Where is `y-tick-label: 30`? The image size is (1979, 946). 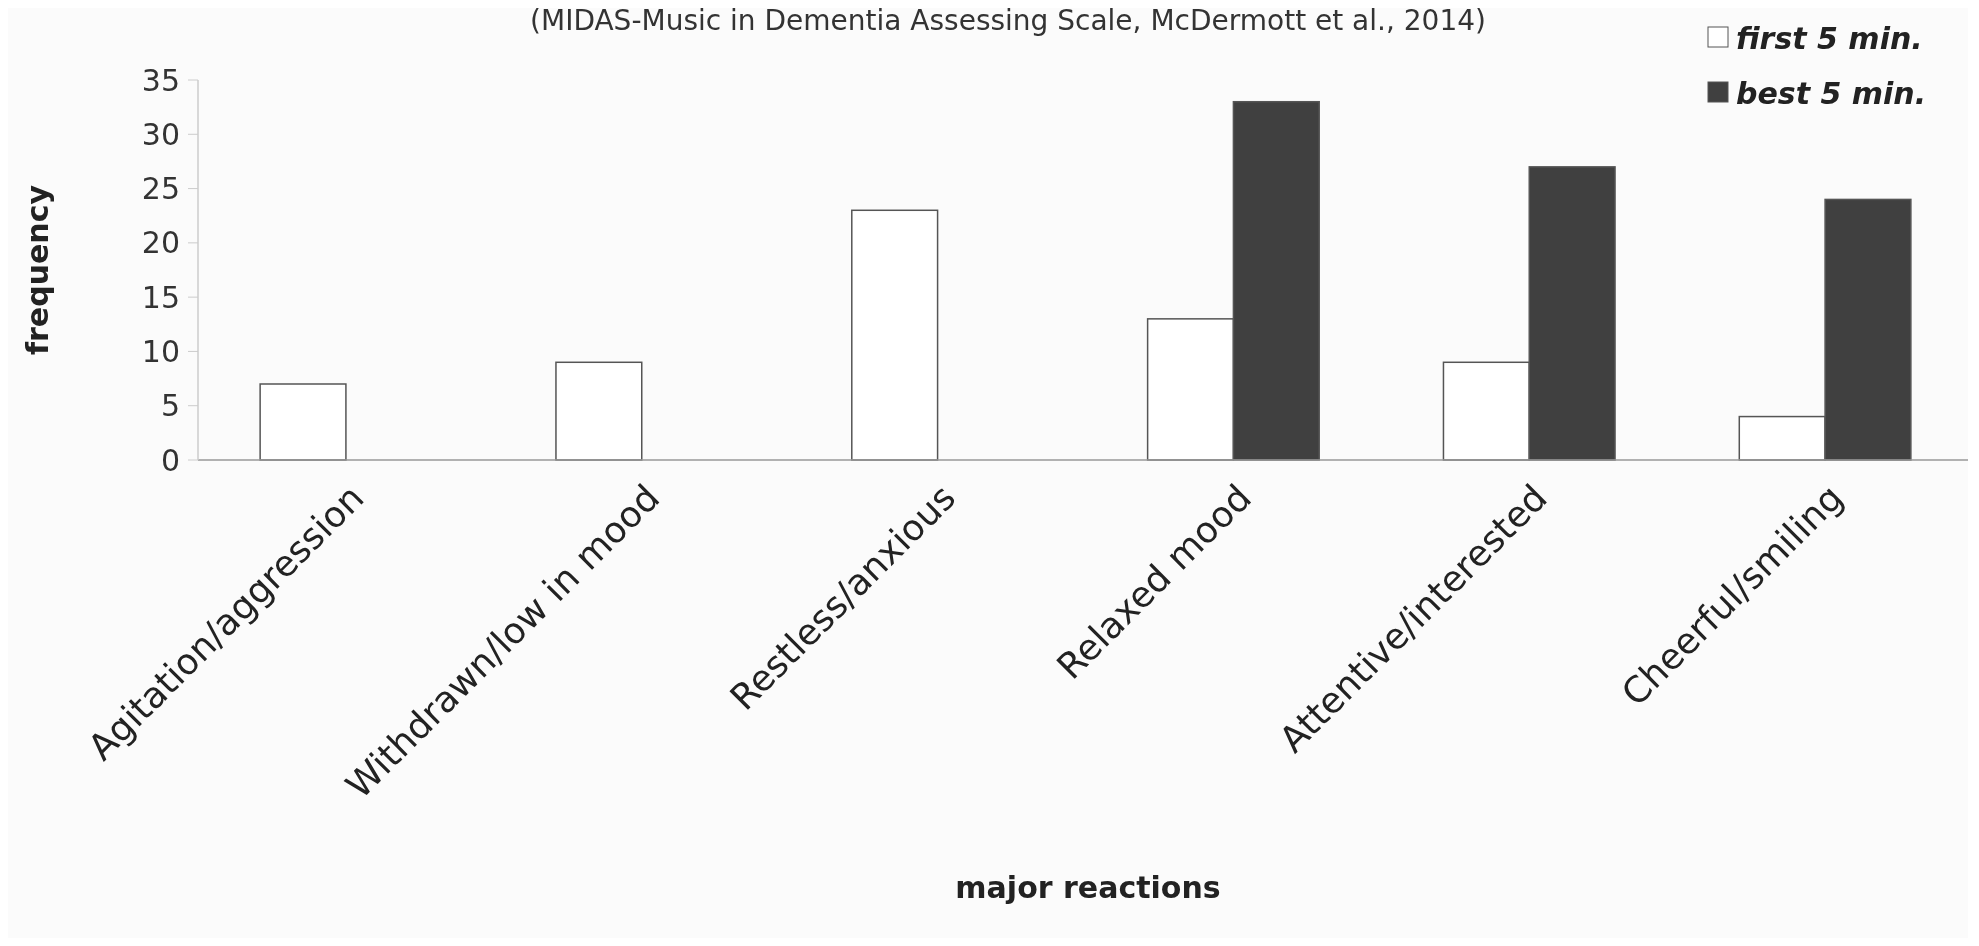
y-tick-label: 30 is located at coordinates (160, 134).